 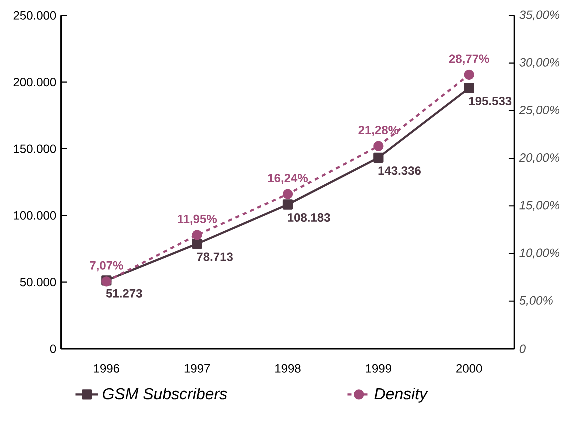 What do you see at coordinates (378, 131) in the screenshot?
I see `data-label: 21,28%` at bounding box center [378, 131].